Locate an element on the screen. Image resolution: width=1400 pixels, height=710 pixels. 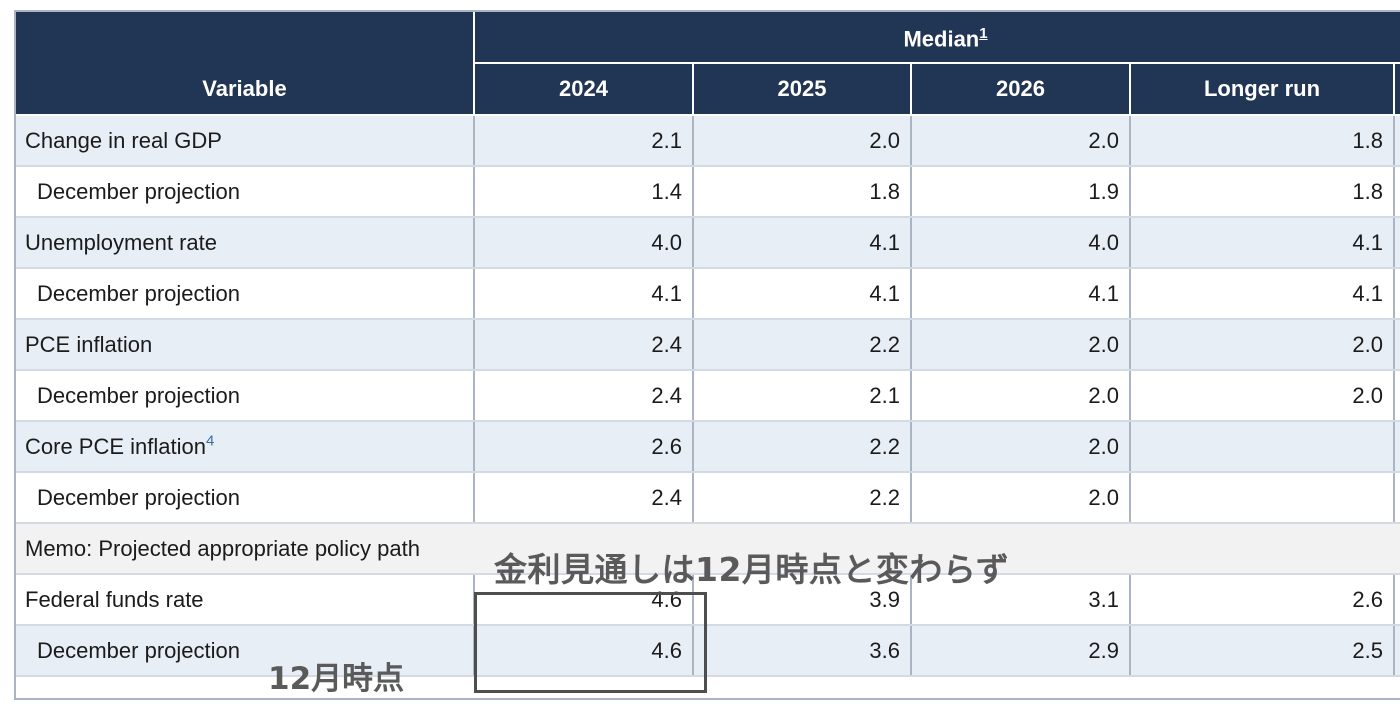
row-label: Federal funds rate is located at coordinates (245, 600).